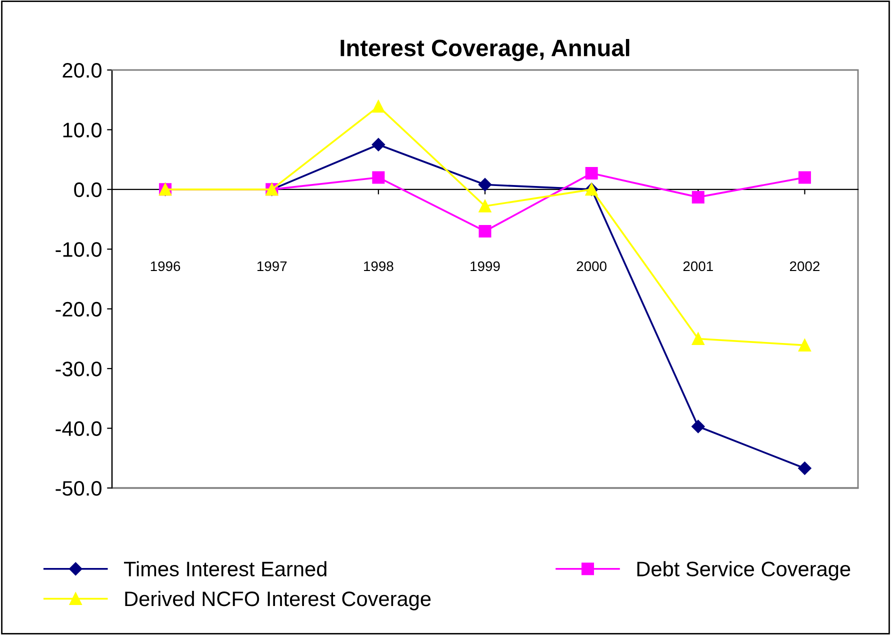 The width and height of the screenshot is (891, 635). I want to click on y-tick-label: 10.0, so click(82, 130).